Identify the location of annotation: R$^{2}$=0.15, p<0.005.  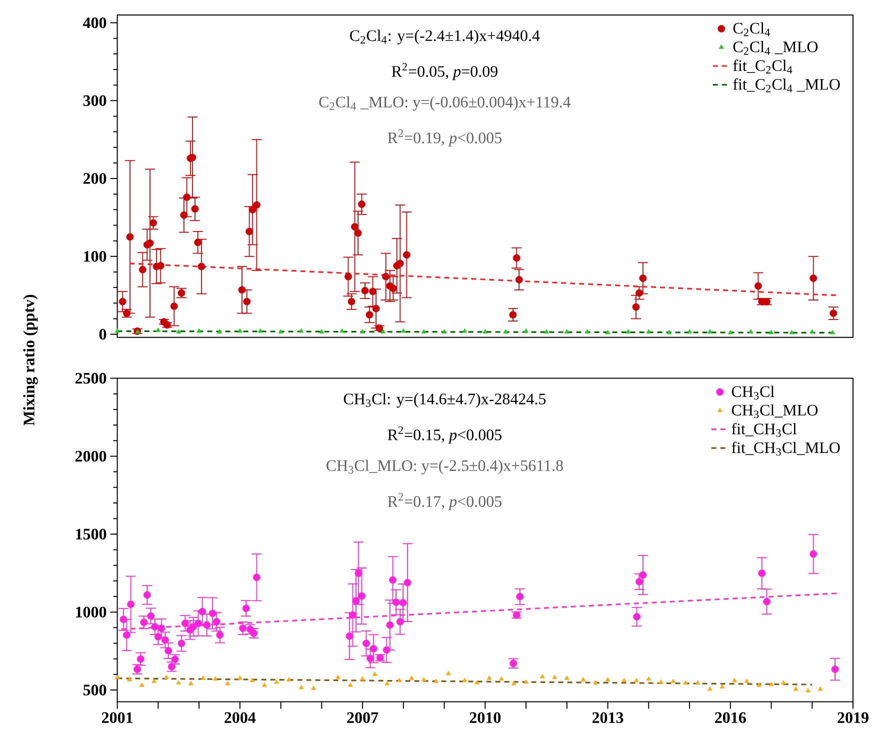
(445, 435).